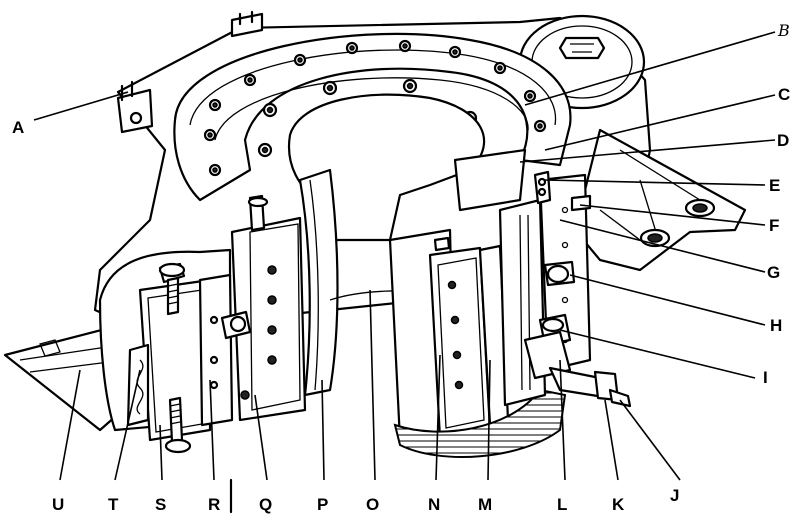  Describe the element at coordinates (113, 504) in the screenshot. I see `label-t: T` at that location.